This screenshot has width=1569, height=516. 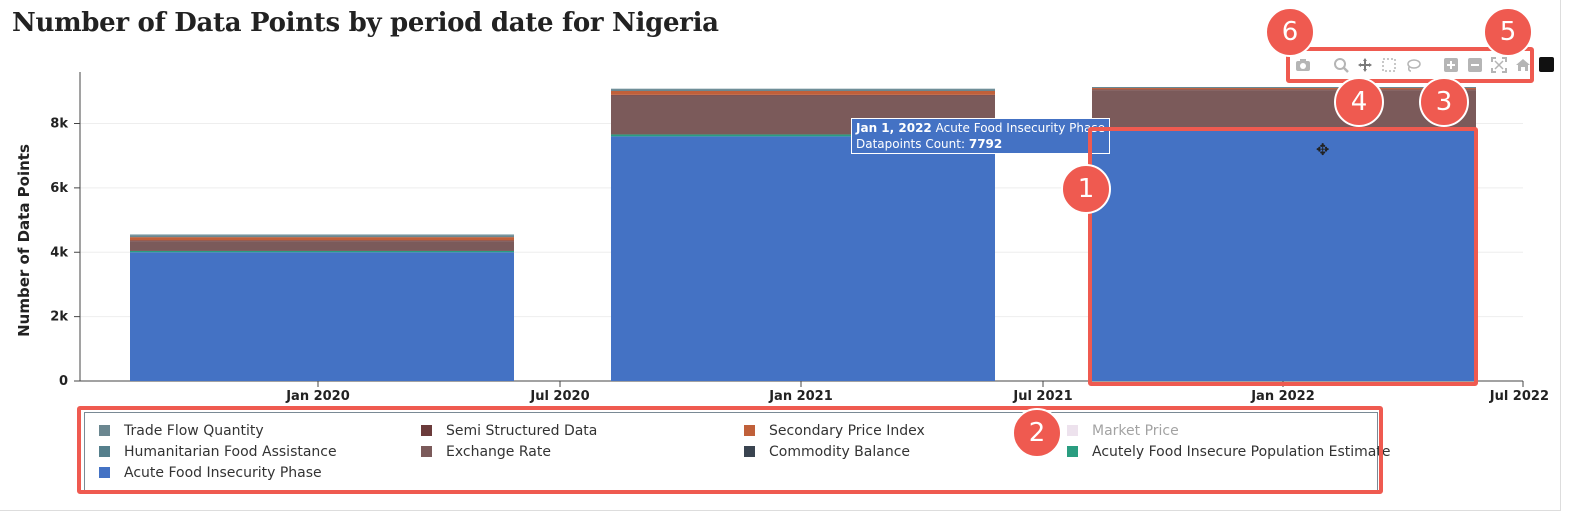 What do you see at coordinates (1499, 66) in the screenshot?
I see `autoscale-icon` at bounding box center [1499, 66].